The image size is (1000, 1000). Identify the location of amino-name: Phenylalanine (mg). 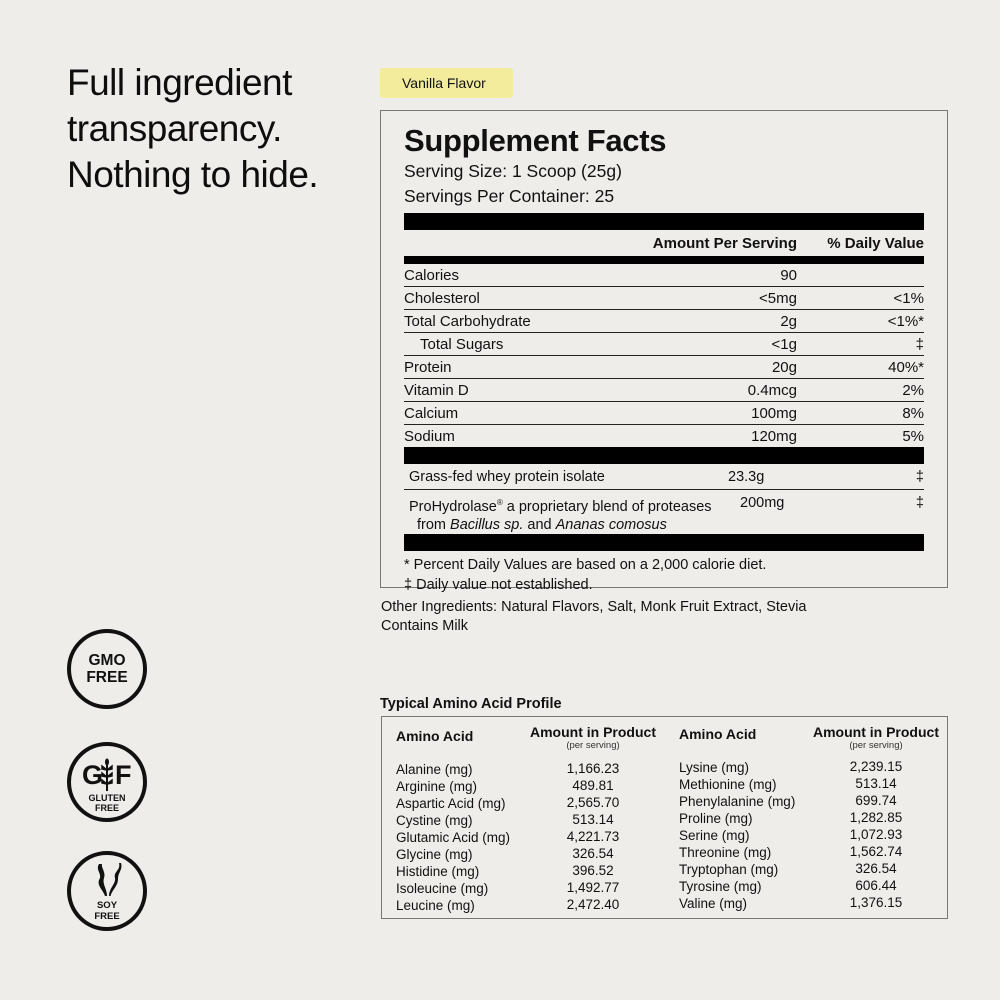
(737, 801).